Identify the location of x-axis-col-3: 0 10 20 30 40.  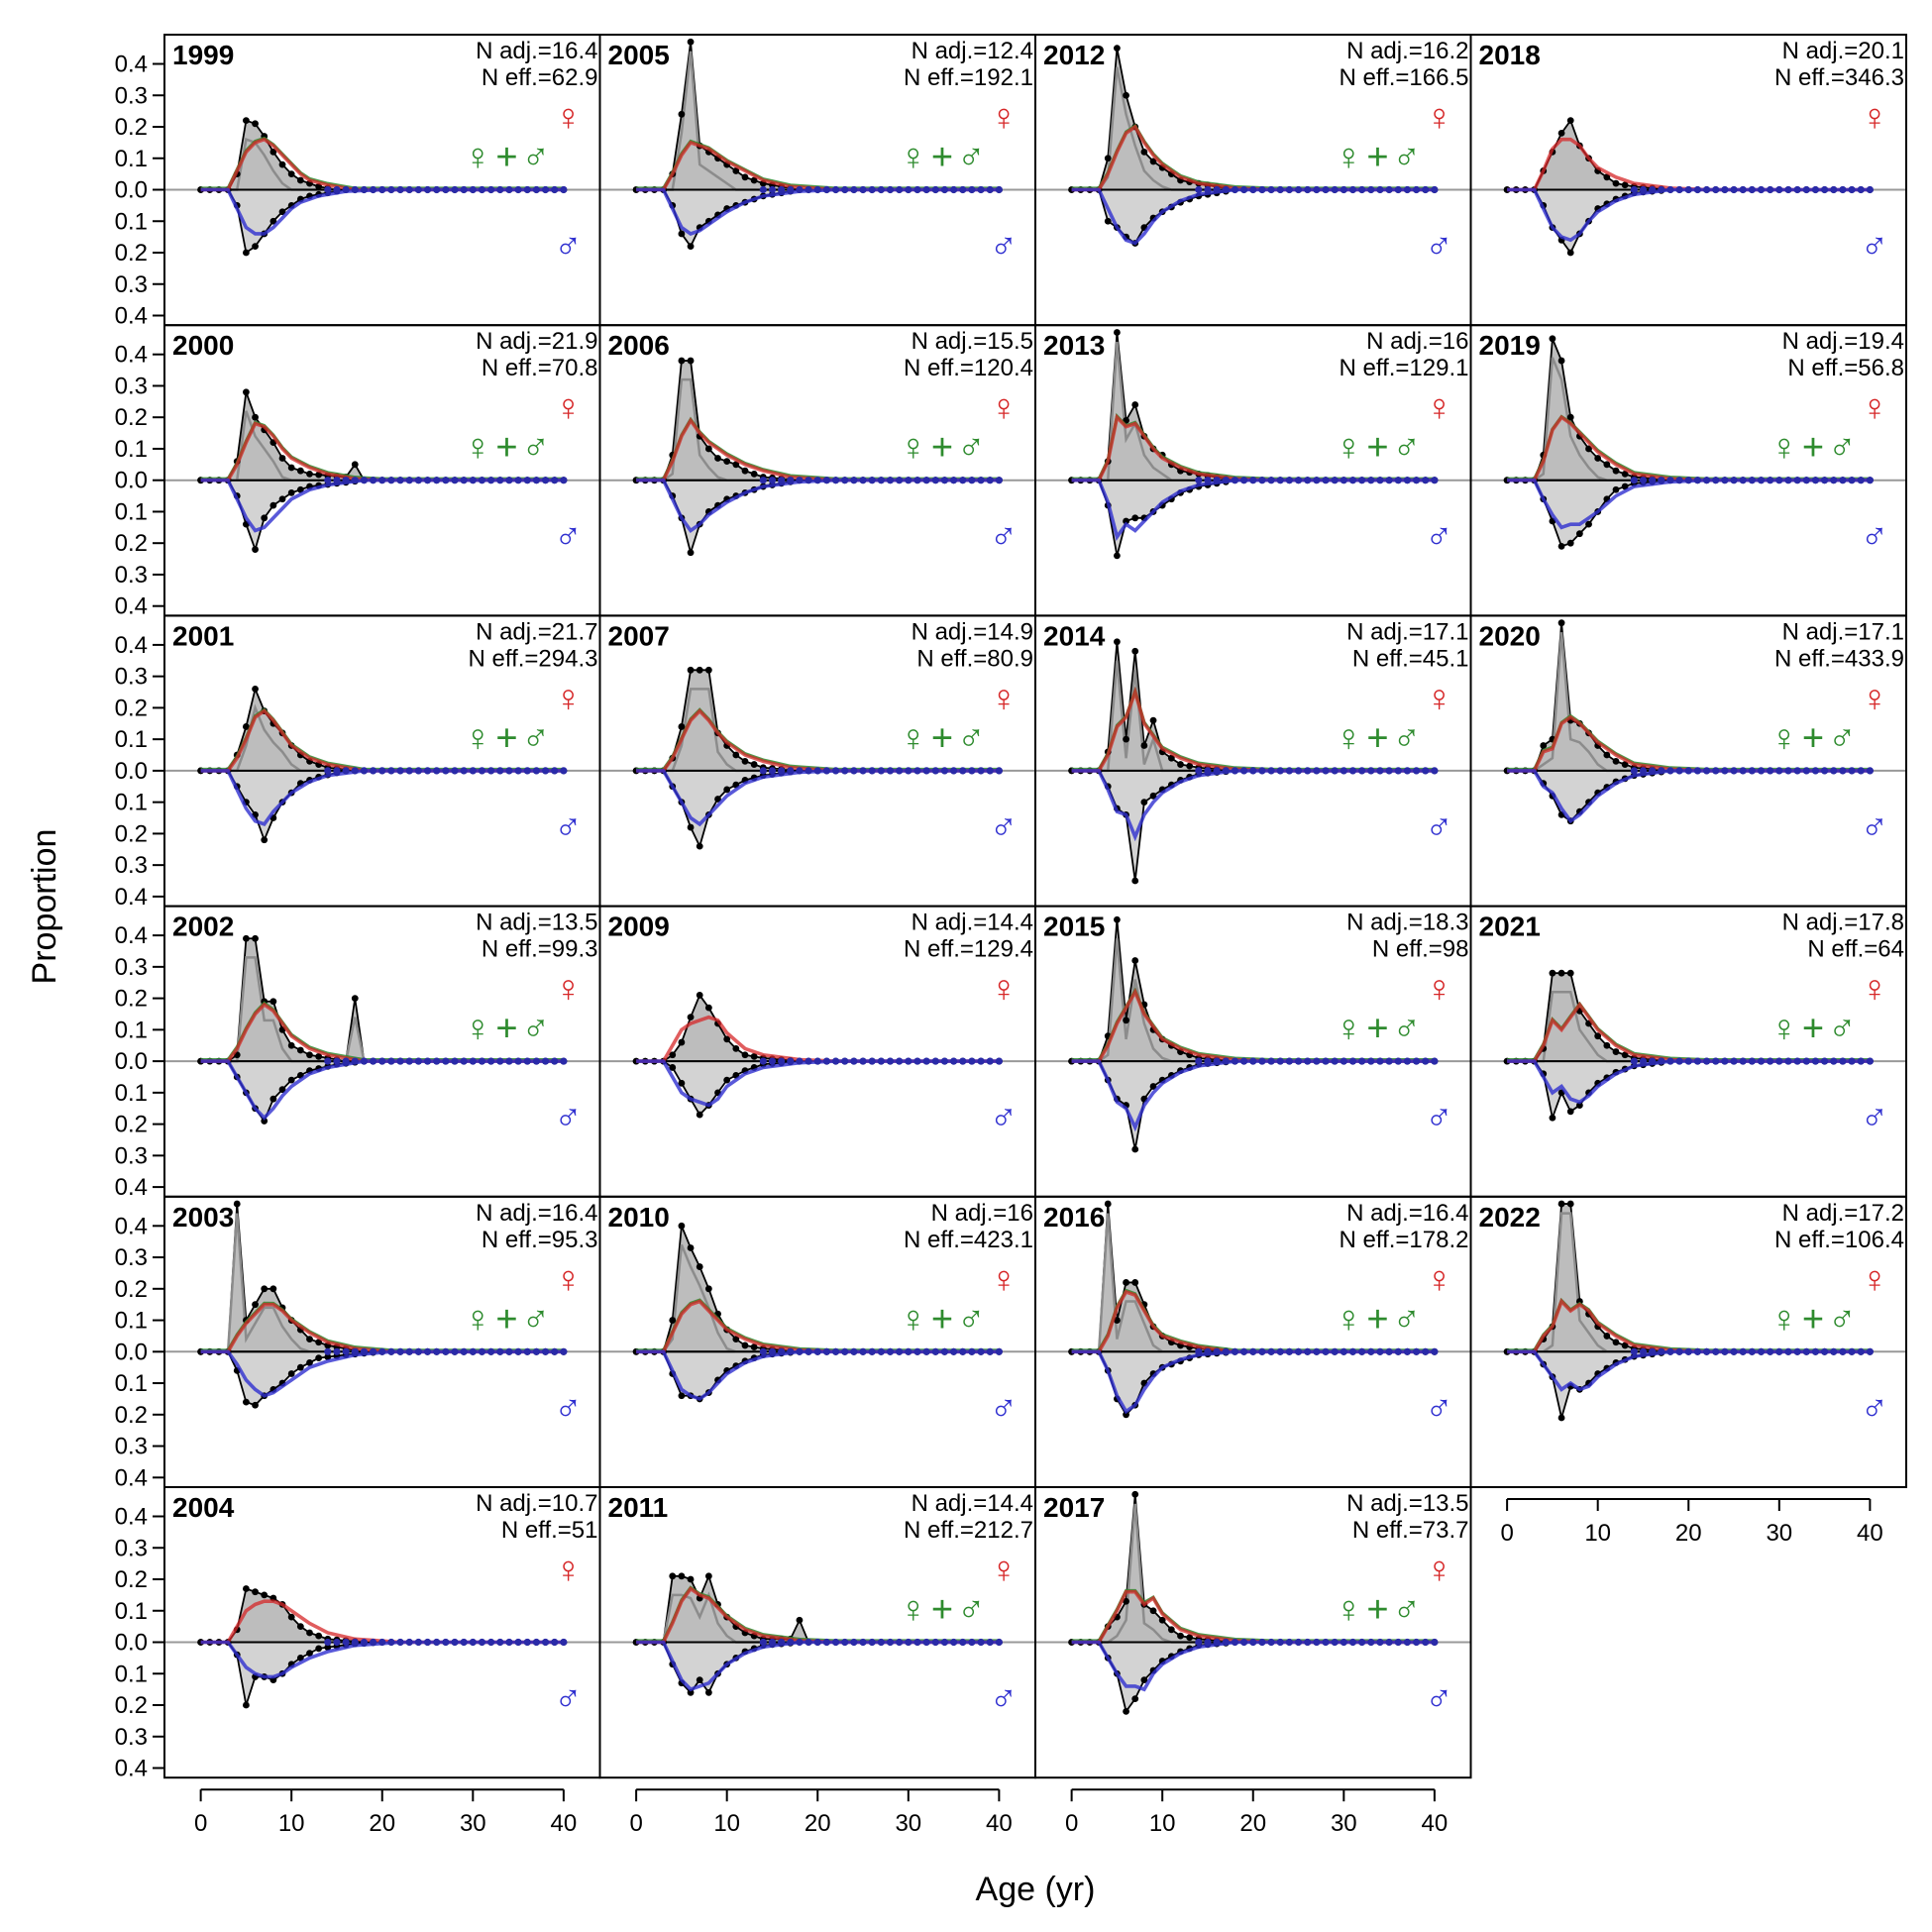
(1691, 1522).